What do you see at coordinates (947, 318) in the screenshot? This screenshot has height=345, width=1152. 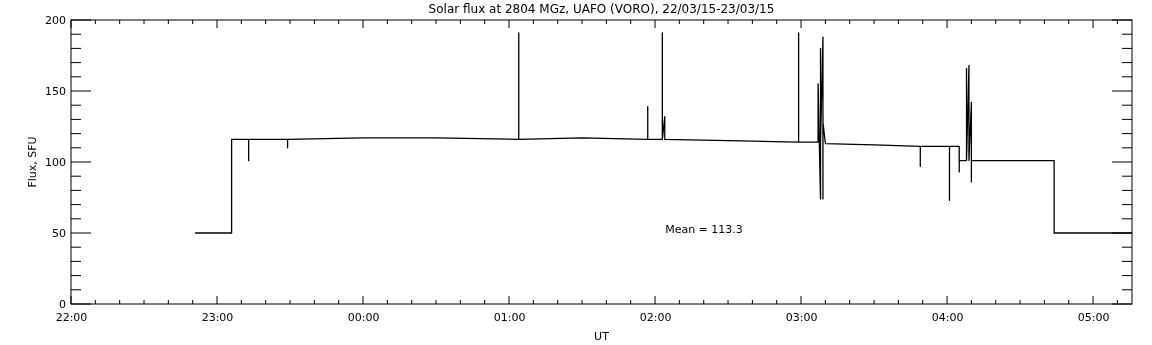 I see `x-tick-label: 04:00` at bounding box center [947, 318].